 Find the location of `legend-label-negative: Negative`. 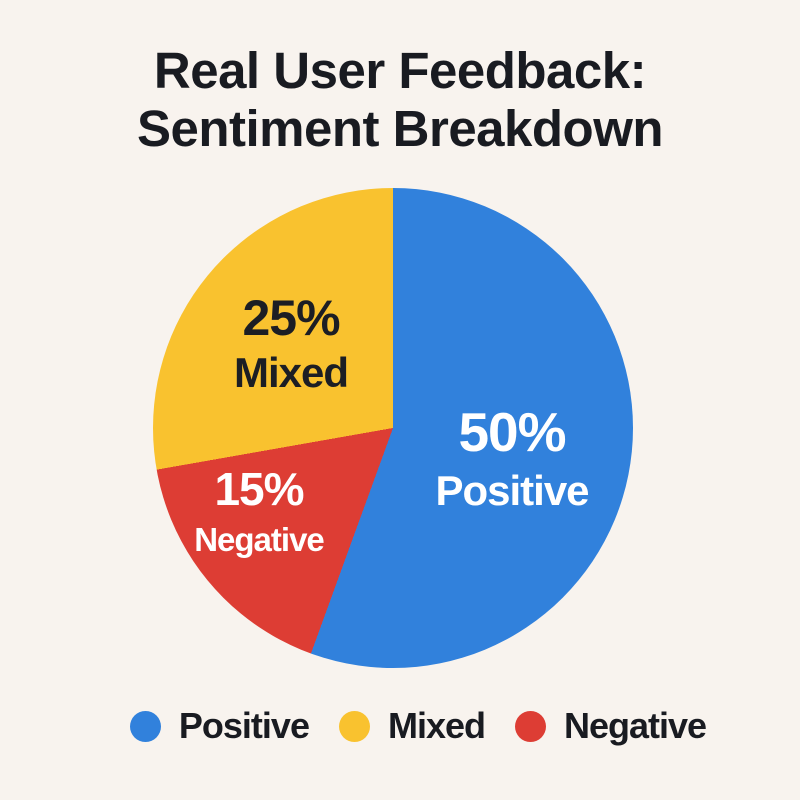

legend-label-negative: Negative is located at coordinates (635, 725).